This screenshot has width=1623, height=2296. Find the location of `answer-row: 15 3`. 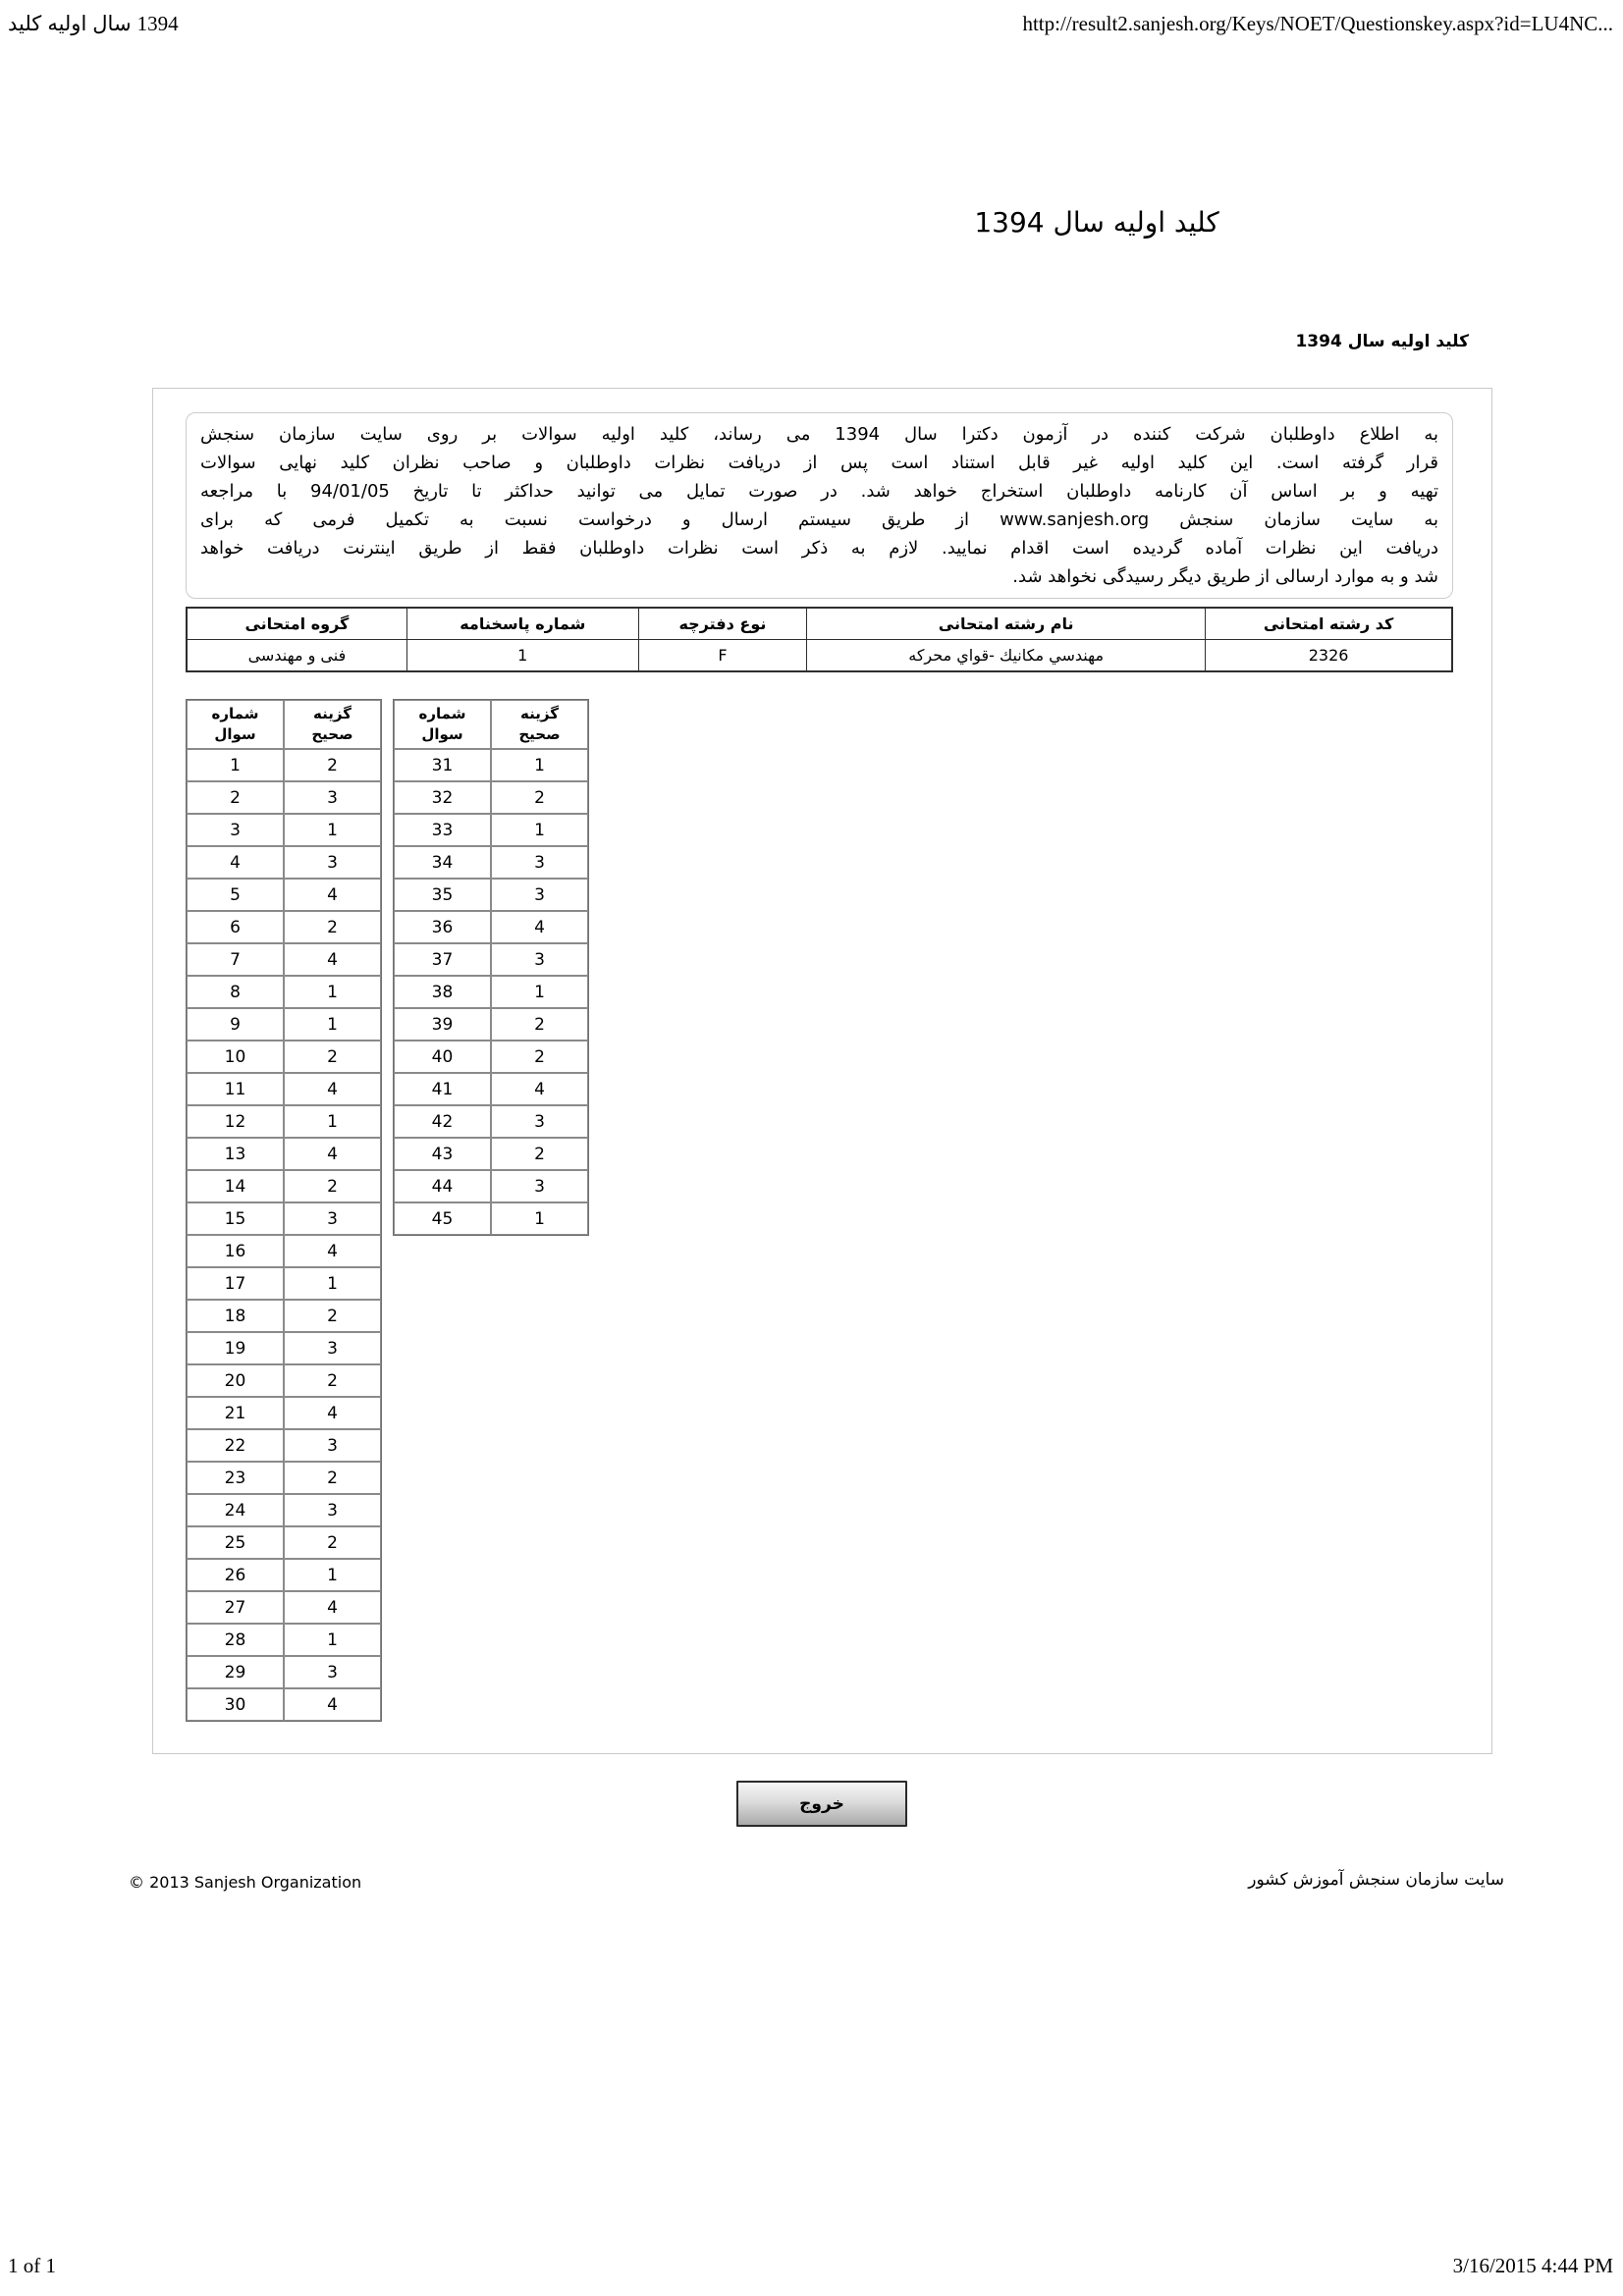

answer-row: 15 3 is located at coordinates (284, 1218).